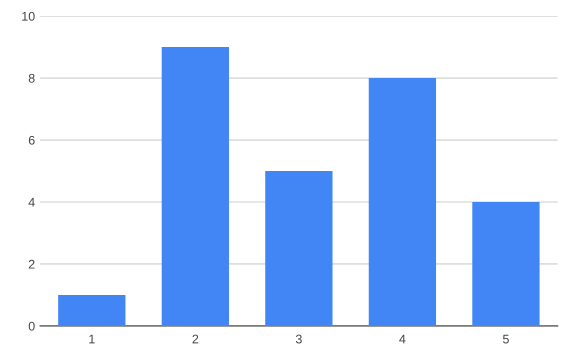  I want to click on x-tick-label: 2, so click(195, 339).